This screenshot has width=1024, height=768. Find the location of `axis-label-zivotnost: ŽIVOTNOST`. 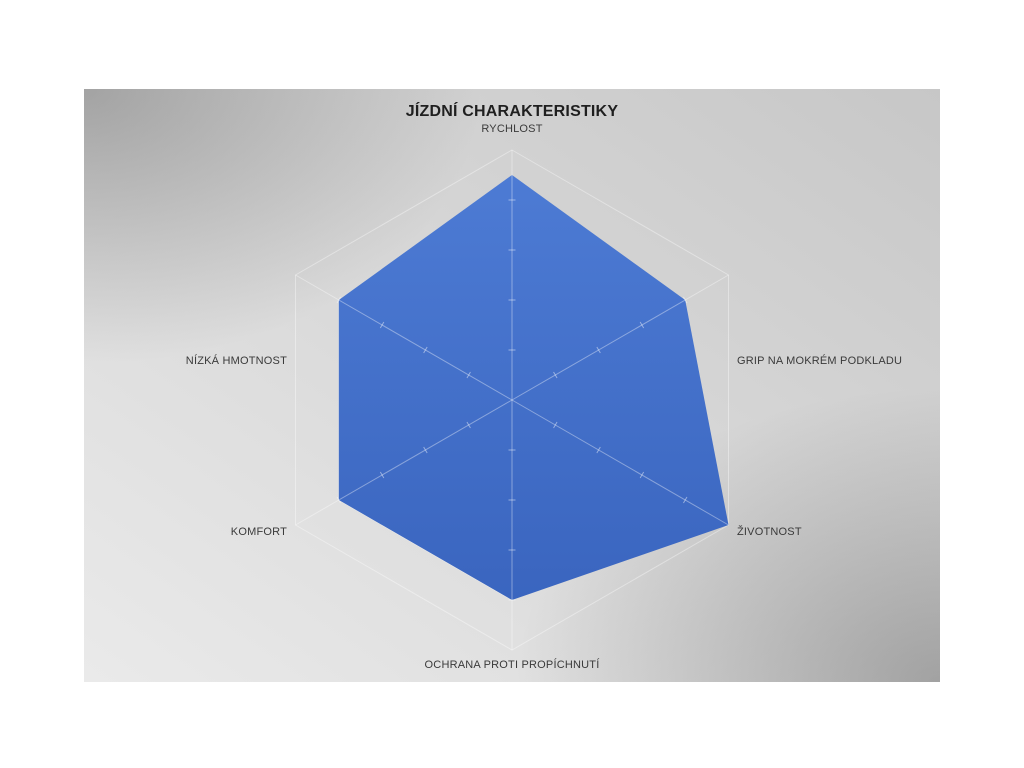

axis-label-zivotnost: ŽIVOTNOST is located at coordinates (769, 532).